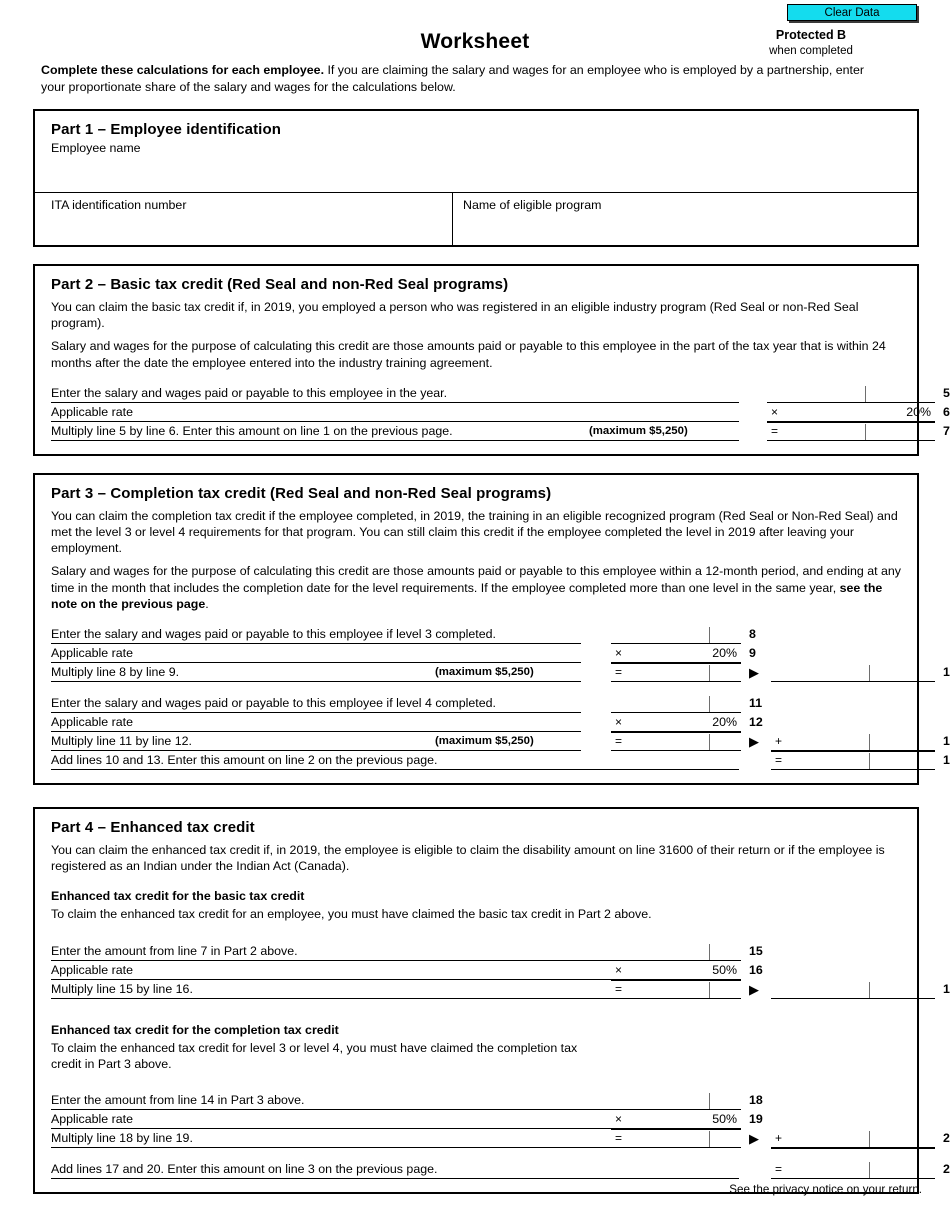 The image size is (950, 1230). I want to click on part-1-title: Part 1 – Employee identification, so click(477, 129).